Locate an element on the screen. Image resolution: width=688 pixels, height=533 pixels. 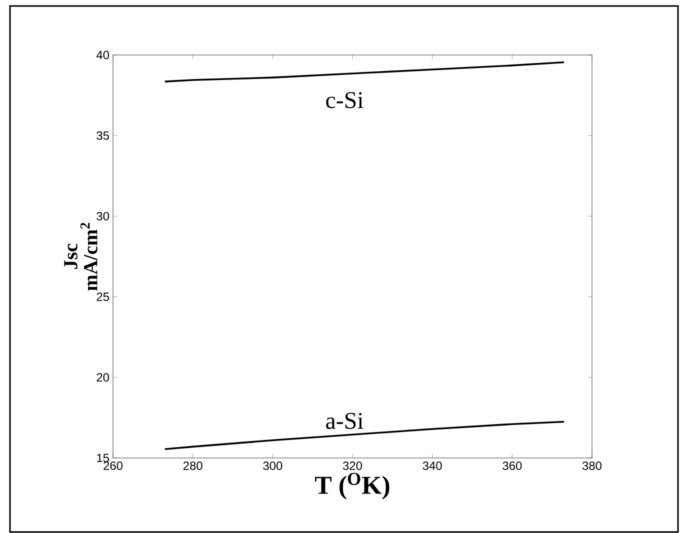
y-tick-label: 35 is located at coordinates (102, 135).